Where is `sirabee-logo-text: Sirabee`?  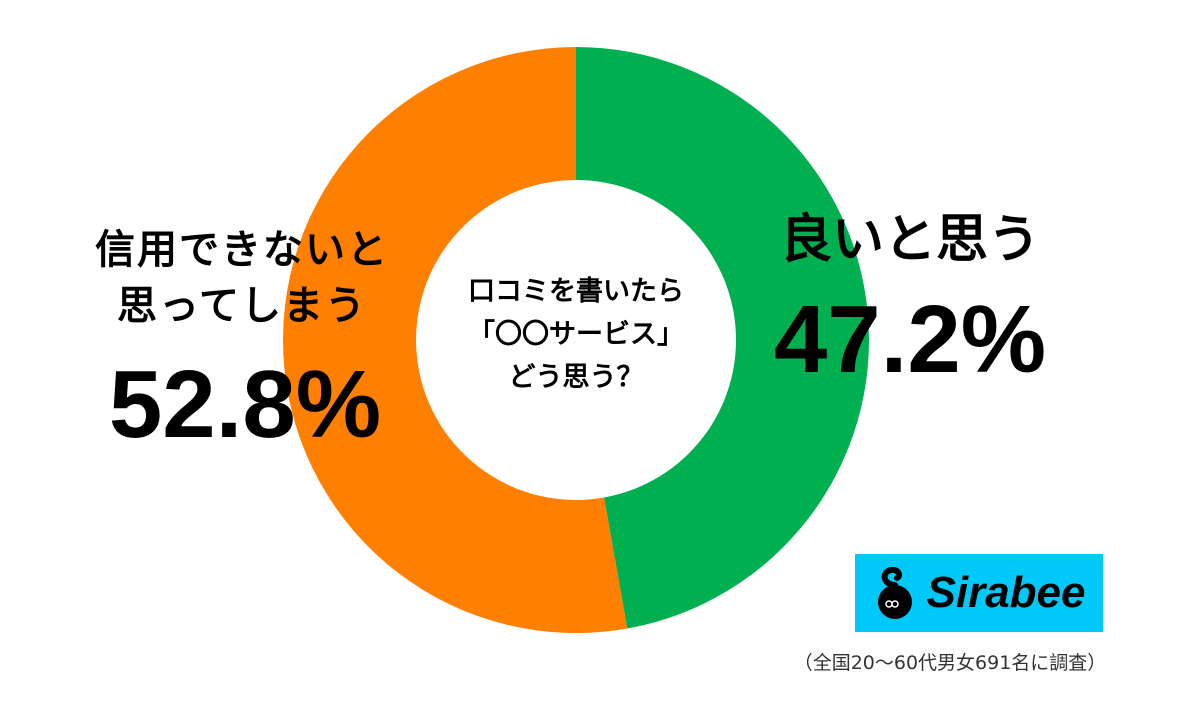 sirabee-logo-text: Sirabee is located at coordinates (1006, 592).